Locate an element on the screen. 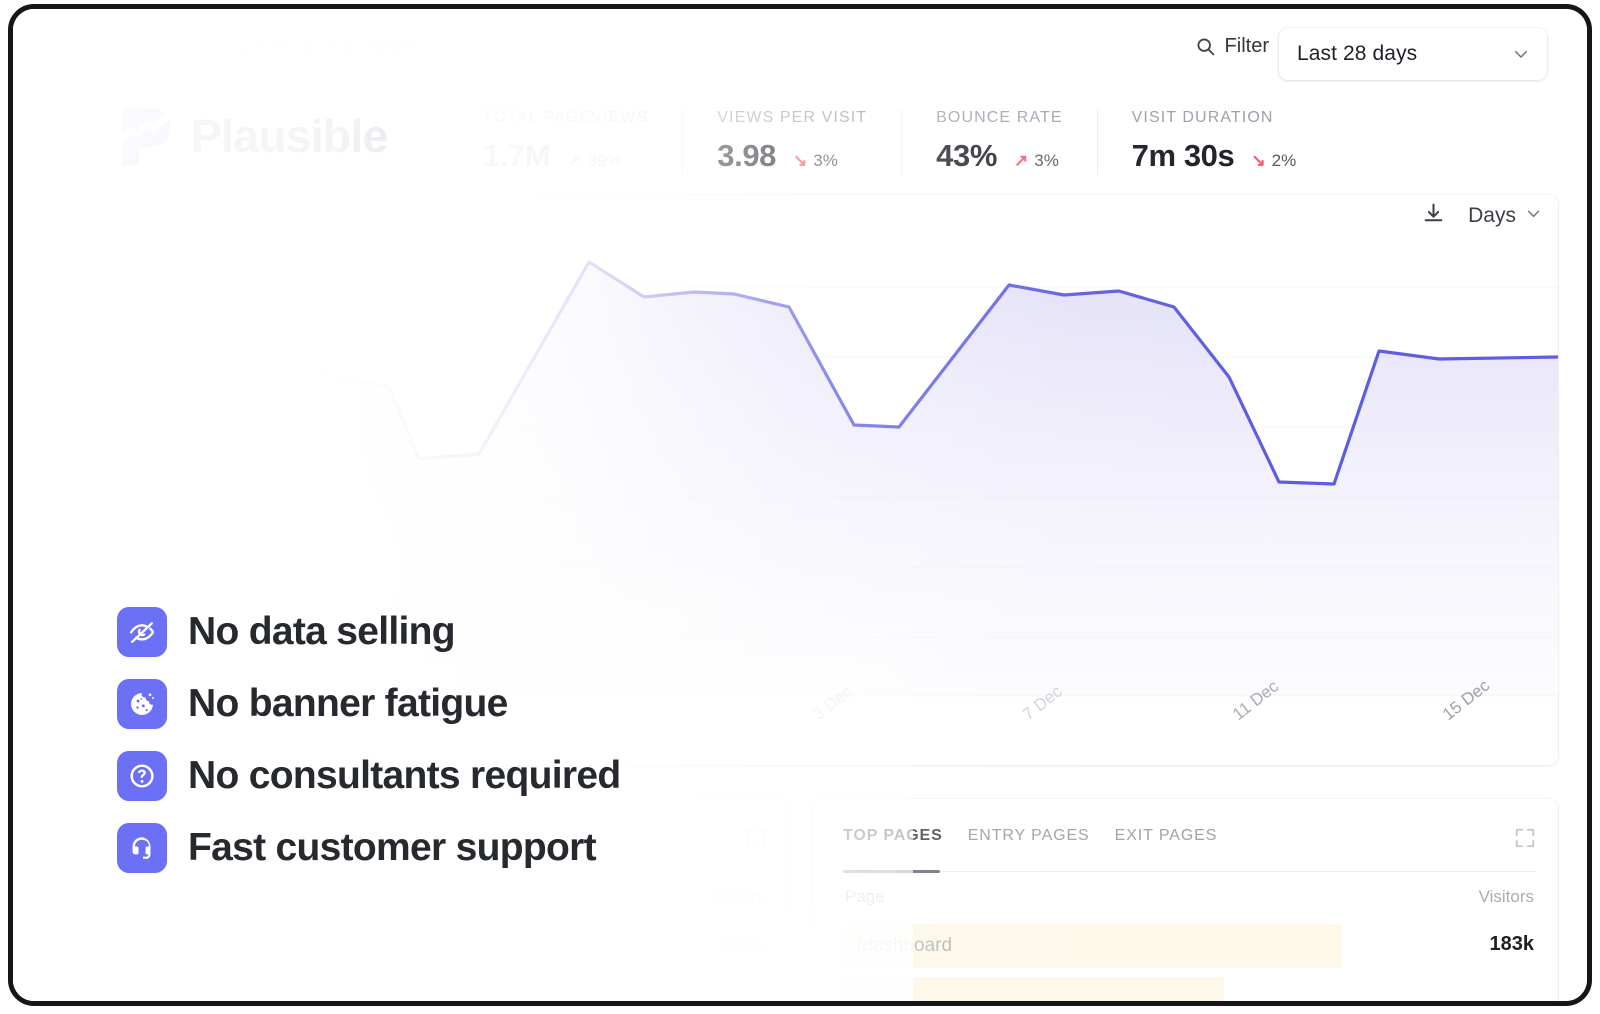  tab-top-pages: TOP PAGES is located at coordinates (893, 835).